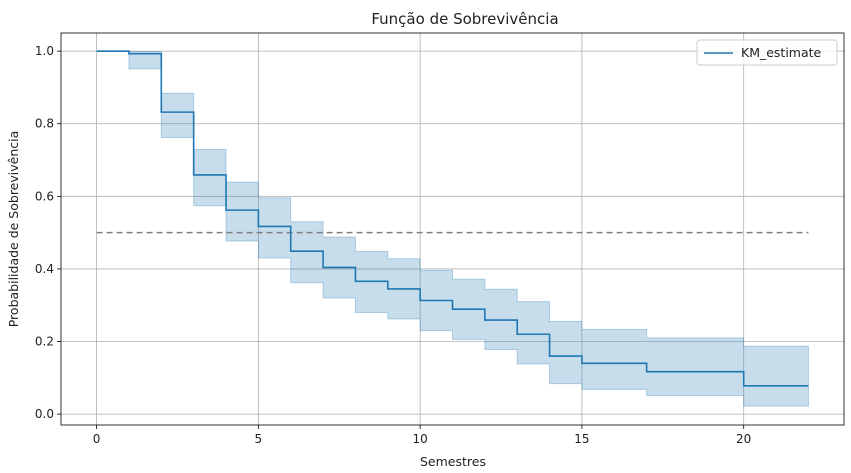  What do you see at coordinates (259, 439) in the screenshot?
I see `x-tick-label: 5` at bounding box center [259, 439].